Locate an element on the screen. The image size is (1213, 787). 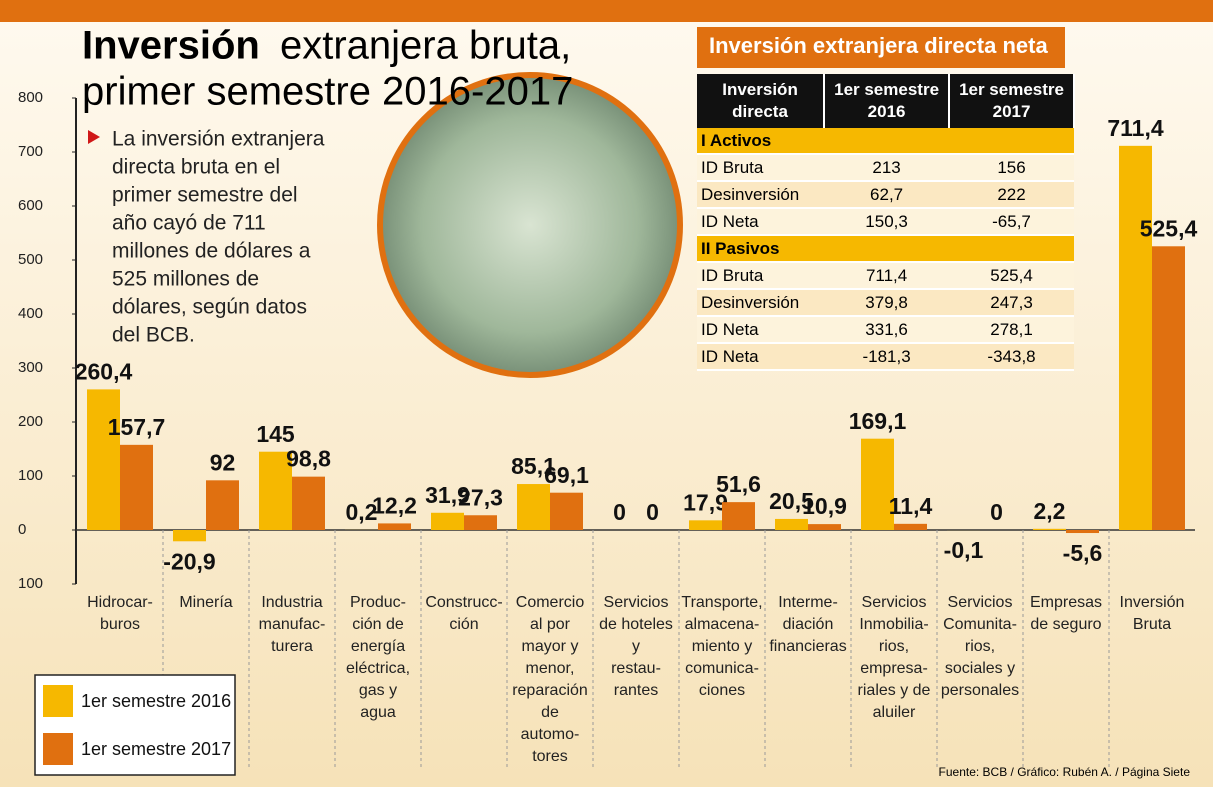
chart-title: extranjera bruta, is located at coordinates (425, 46).